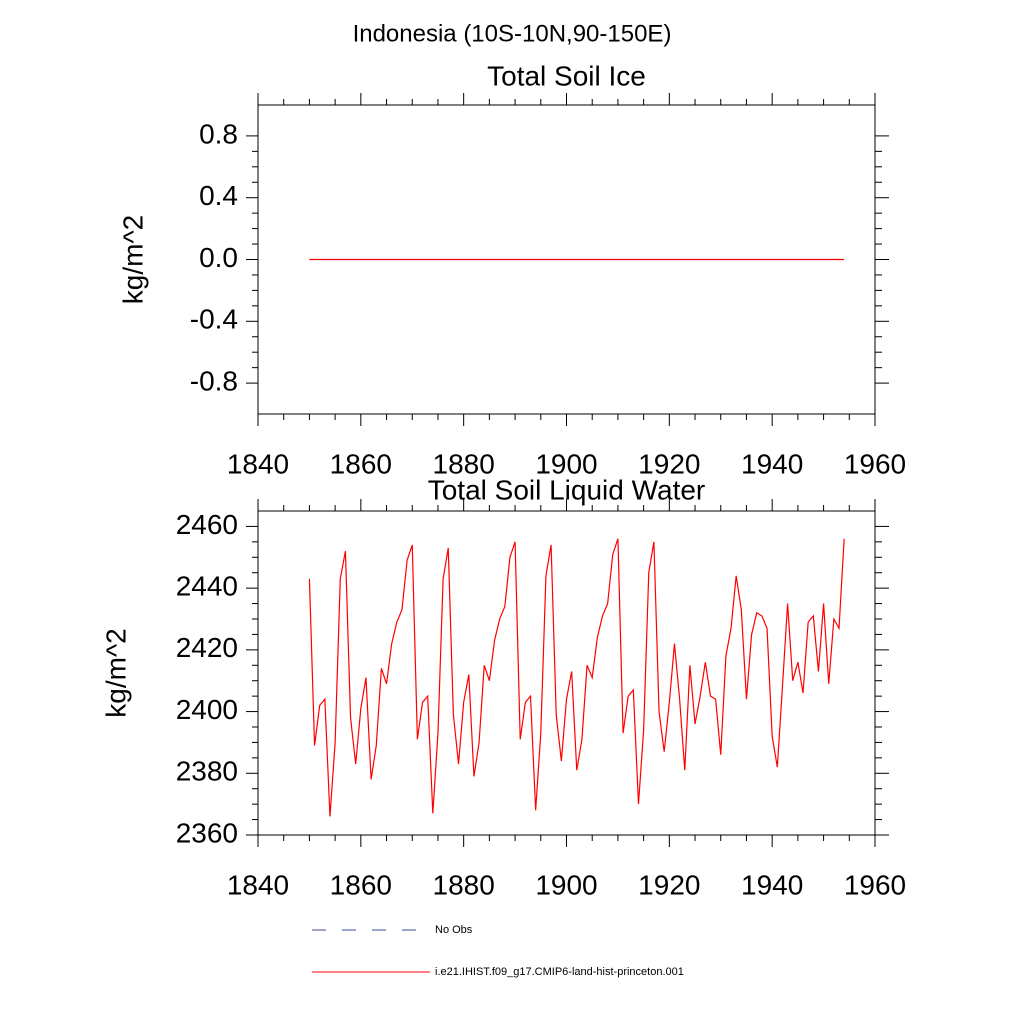  I want to click on y-tick-label: 2400, so click(207, 709).